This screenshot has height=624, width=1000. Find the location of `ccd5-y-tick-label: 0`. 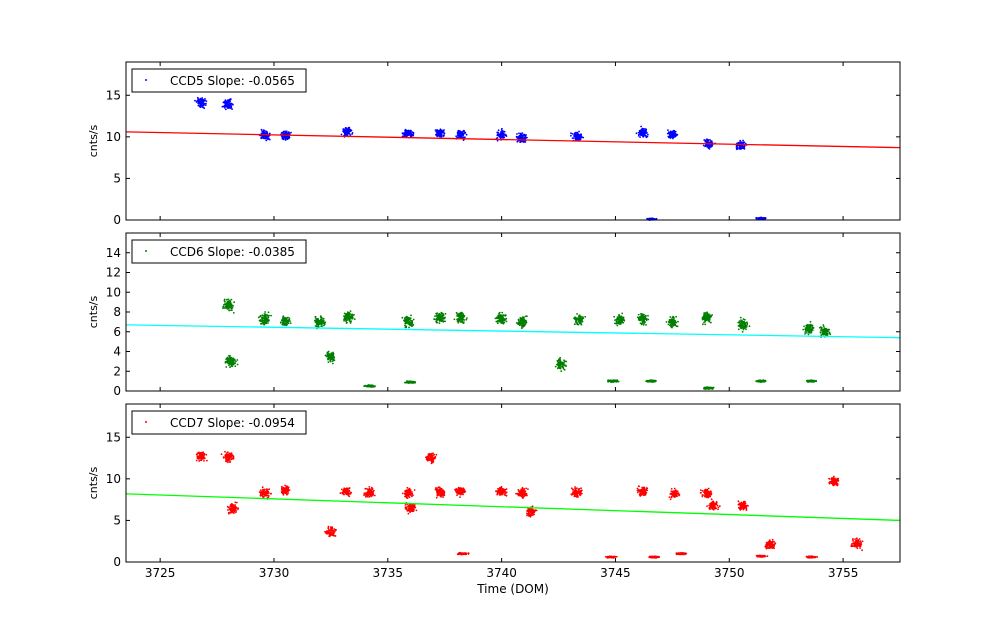

ccd5-y-tick-label: 0 is located at coordinates (117, 220).